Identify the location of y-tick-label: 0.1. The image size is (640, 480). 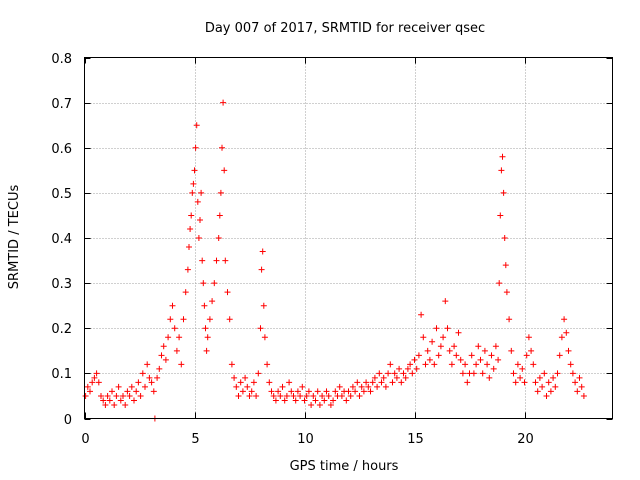
(61, 374).